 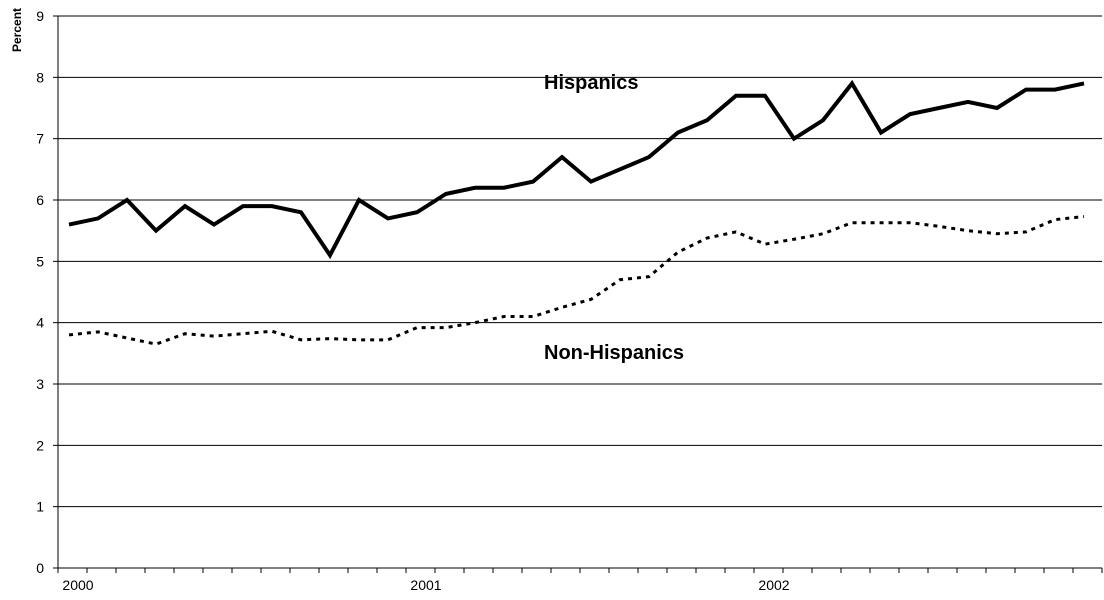 What do you see at coordinates (40, 384) in the screenshot?
I see `y-tick-label: 3` at bounding box center [40, 384].